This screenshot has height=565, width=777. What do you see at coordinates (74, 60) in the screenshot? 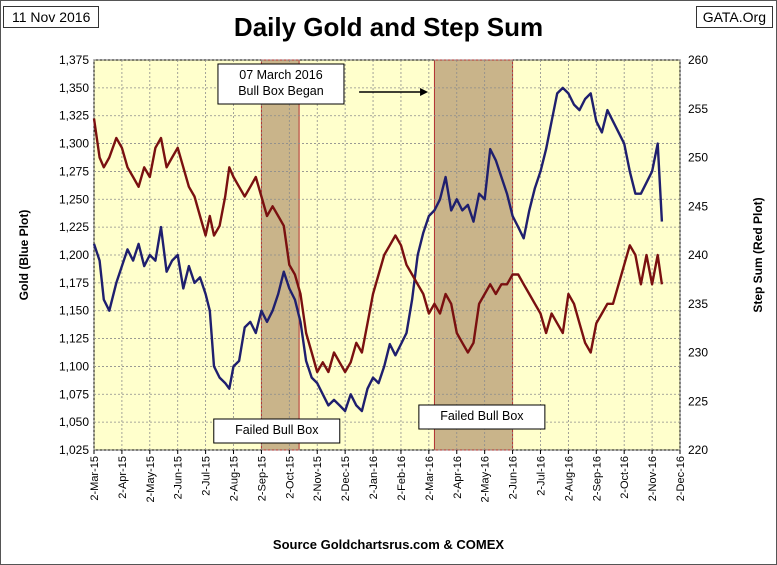
I see `y-left-tick-label: 1,375` at bounding box center [74, 60].